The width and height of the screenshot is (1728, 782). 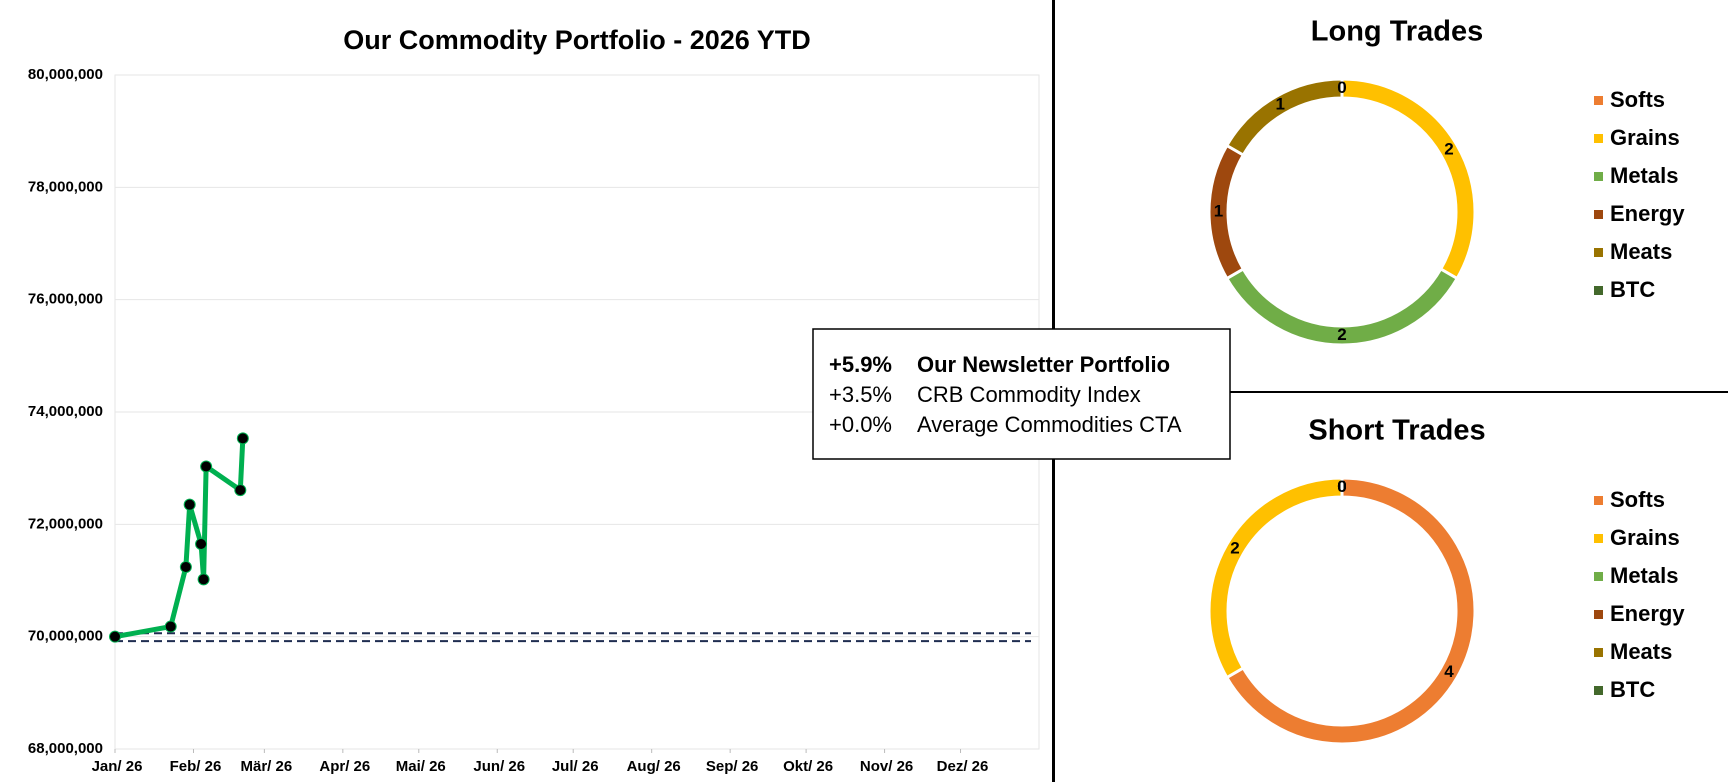 I want to click on x-tick-label: Mär/ 26, so click(x=267, y=766).